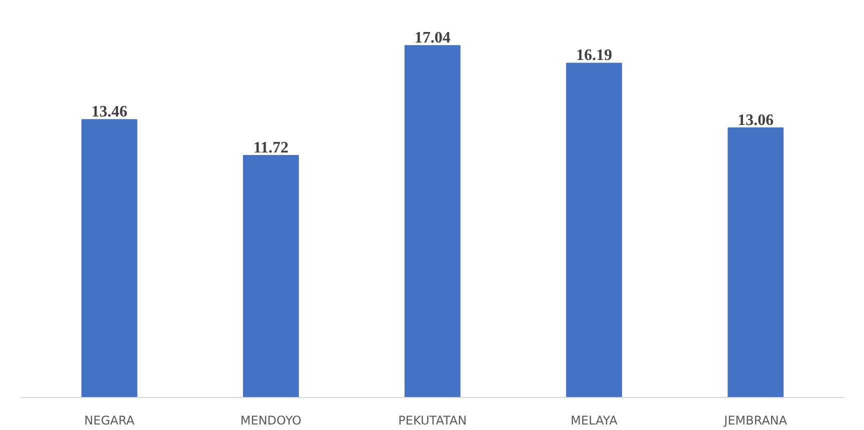  Describe the element at coordinates (432, 421) in the screenshot. I see `x-tick-label: PEKUTATAN` at that location.